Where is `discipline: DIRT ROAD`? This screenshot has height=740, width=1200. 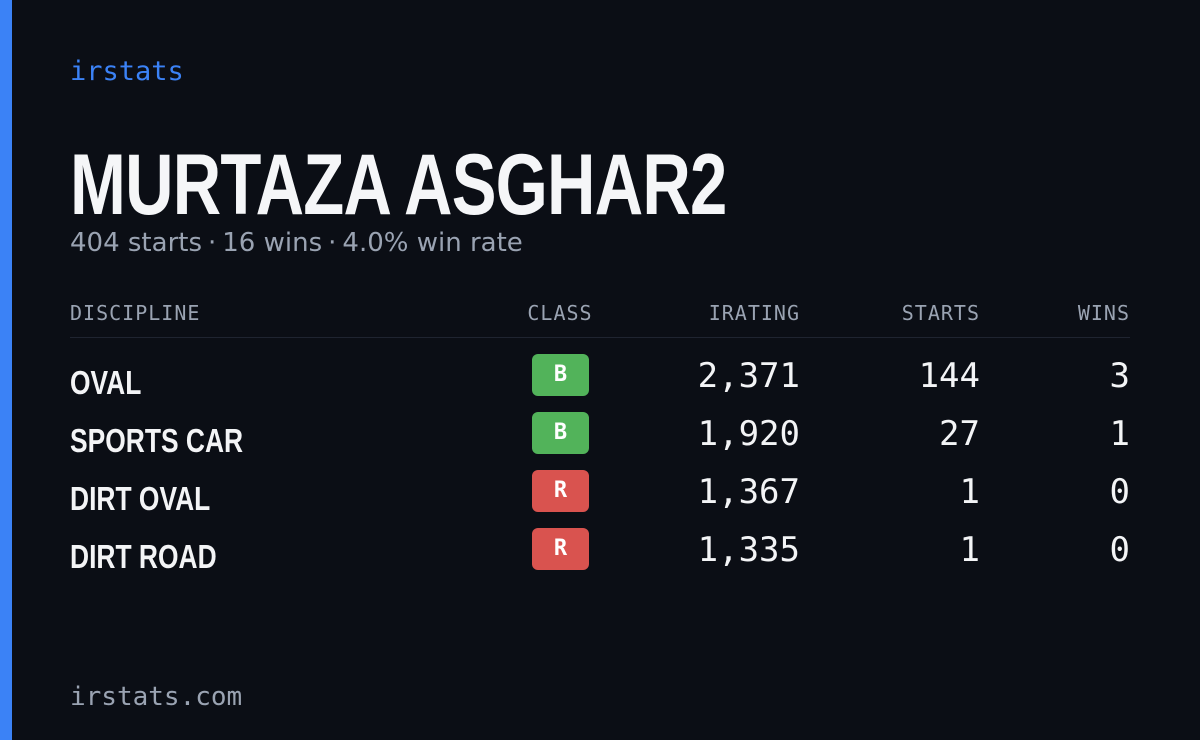 discipline: DIRT ROAD is located at coordinates (143, 556).